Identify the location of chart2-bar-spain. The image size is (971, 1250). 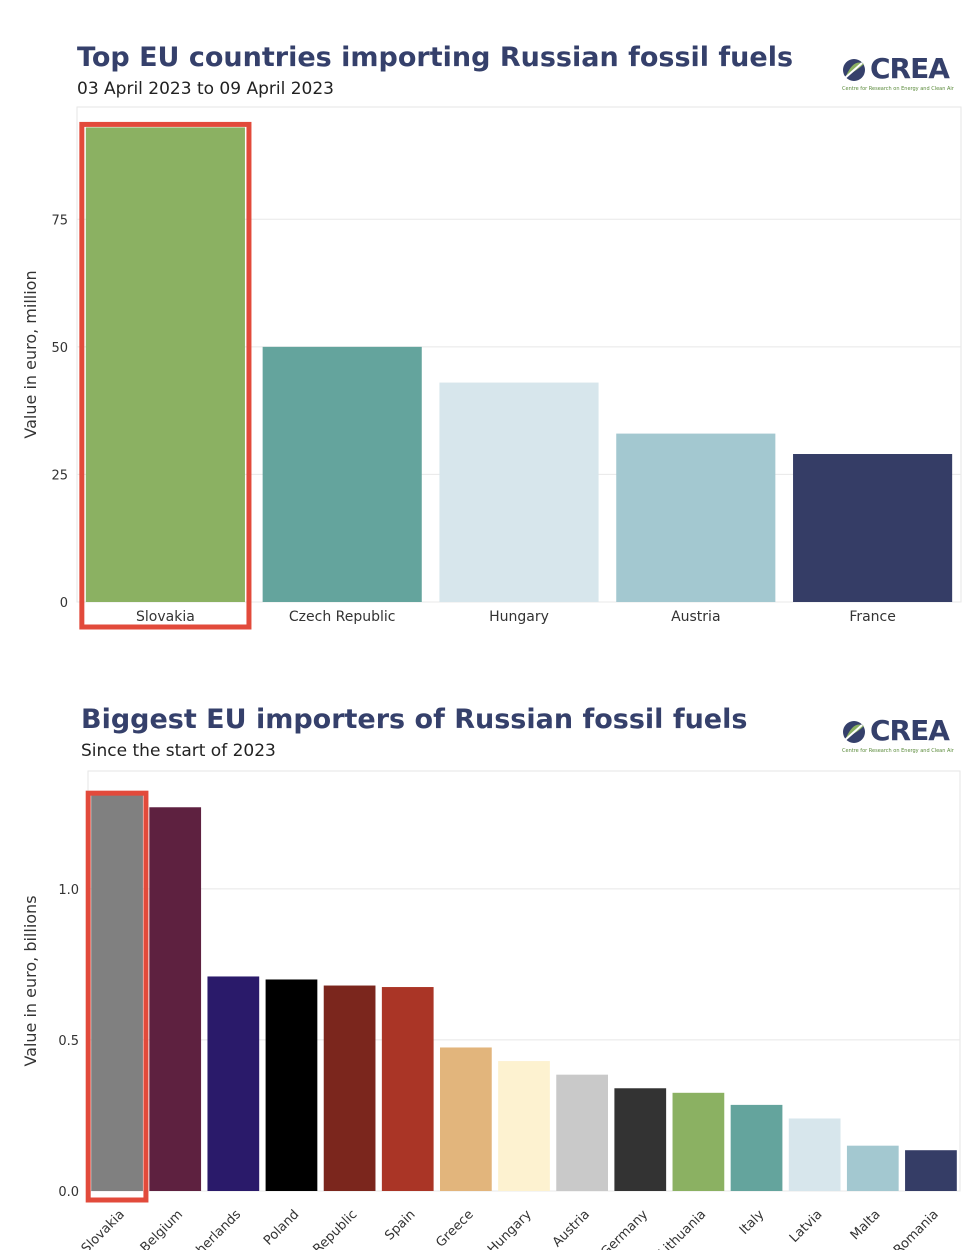
(407, 1089).